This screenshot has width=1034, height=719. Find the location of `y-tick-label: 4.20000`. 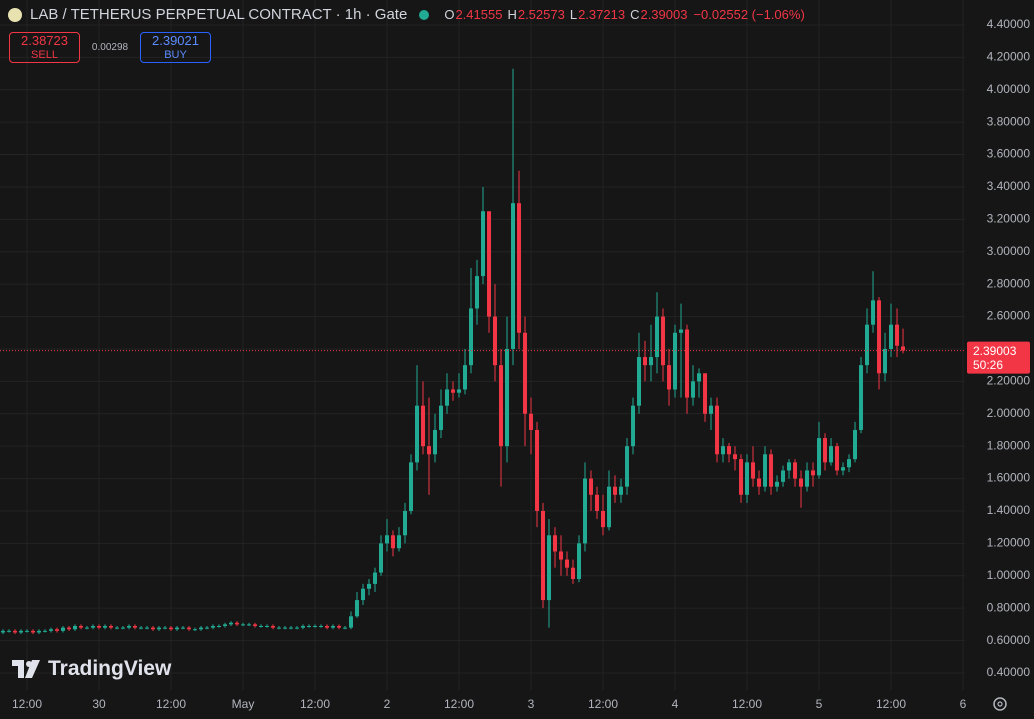

y-tick-label: 4.20000 is located at coordinates (1009, 57).